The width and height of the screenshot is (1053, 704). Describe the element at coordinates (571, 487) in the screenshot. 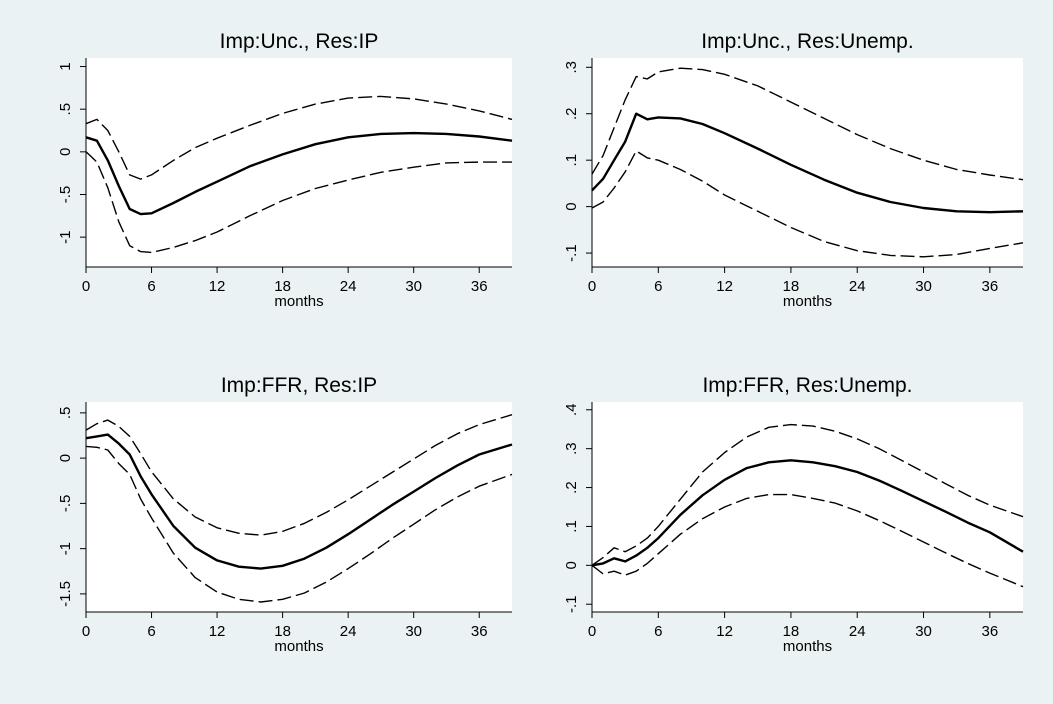

I see `ffr-unemp-y-tick-label: .2` at that location.